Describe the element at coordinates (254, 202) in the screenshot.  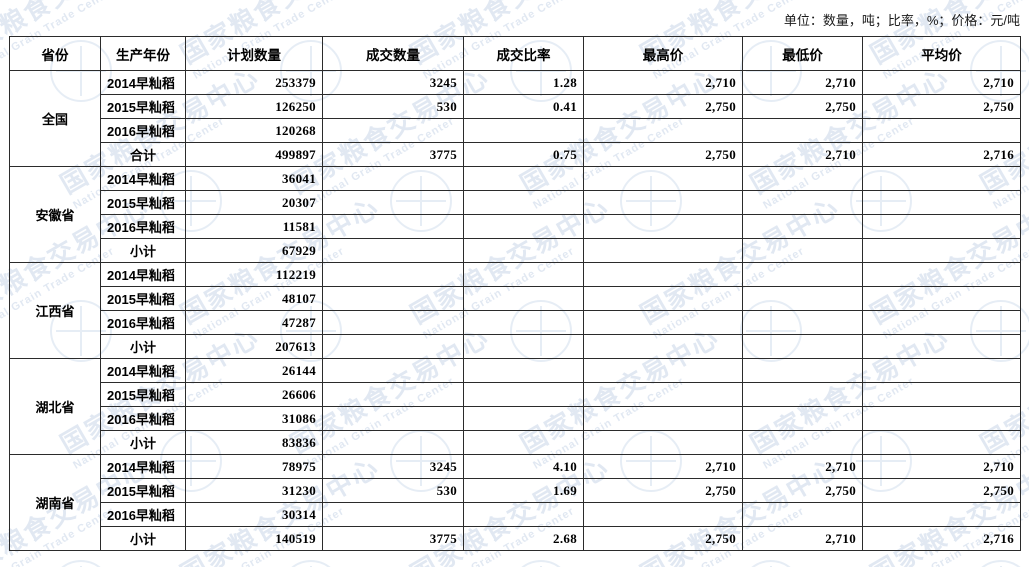
I see `plan-quantity-cell: 20307` at that location.